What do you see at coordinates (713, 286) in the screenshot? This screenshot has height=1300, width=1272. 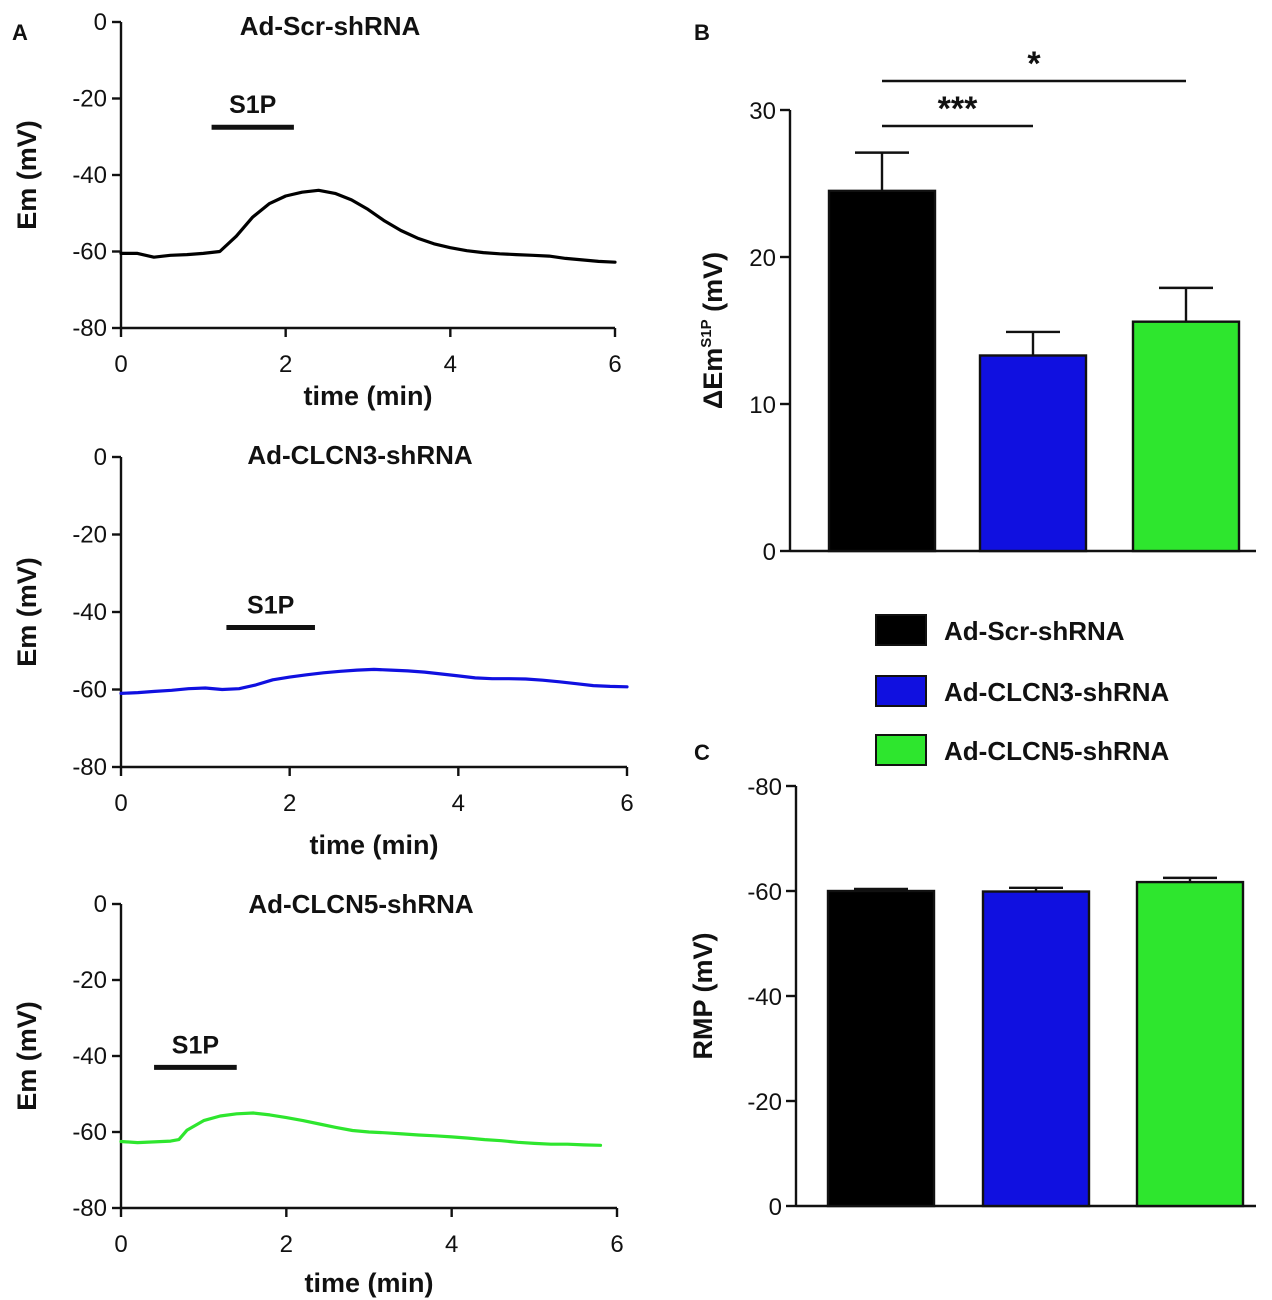 I see `y-axis-title-unit: (mV)` at bounding box center [713, 286].